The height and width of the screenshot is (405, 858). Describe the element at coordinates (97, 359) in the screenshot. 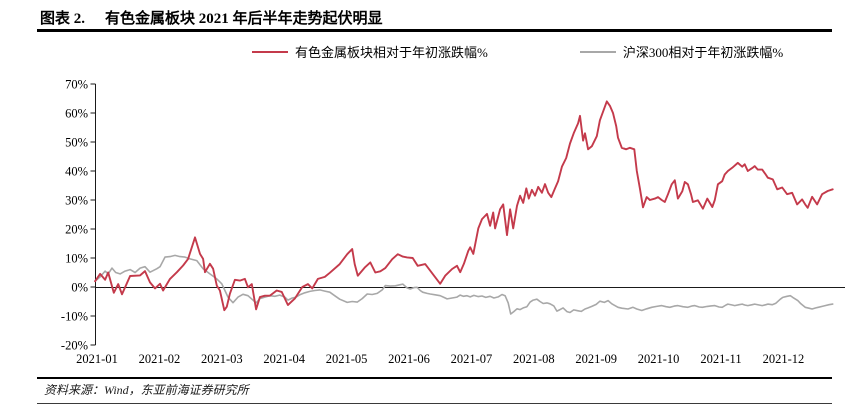

I see `x-tick-label: 2021-01` at that location.